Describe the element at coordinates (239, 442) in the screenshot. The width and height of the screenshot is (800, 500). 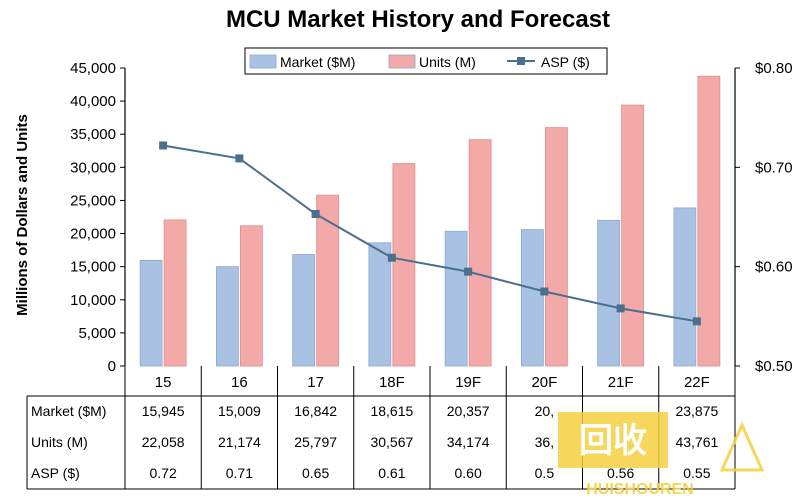
I see `table-cell: 21,174` at that location.